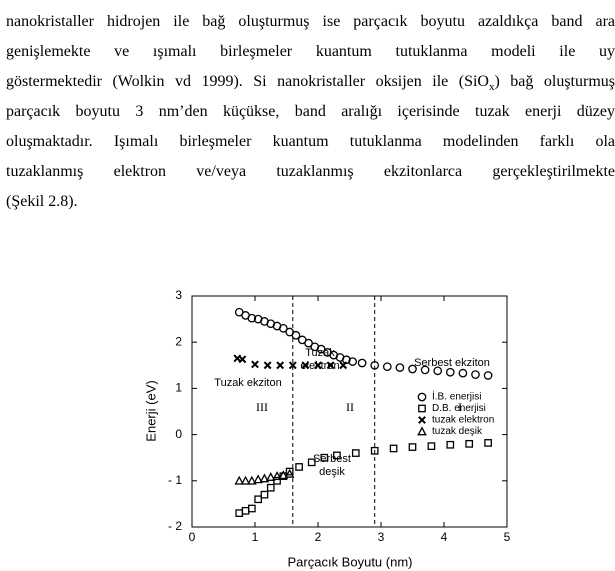 This screenshot has width=615, height=571. What do you see at coordinates (150, 410) in the screenshot?
I see `y-axis-label: Enerji (eV)` at bounding box center [150, 410].